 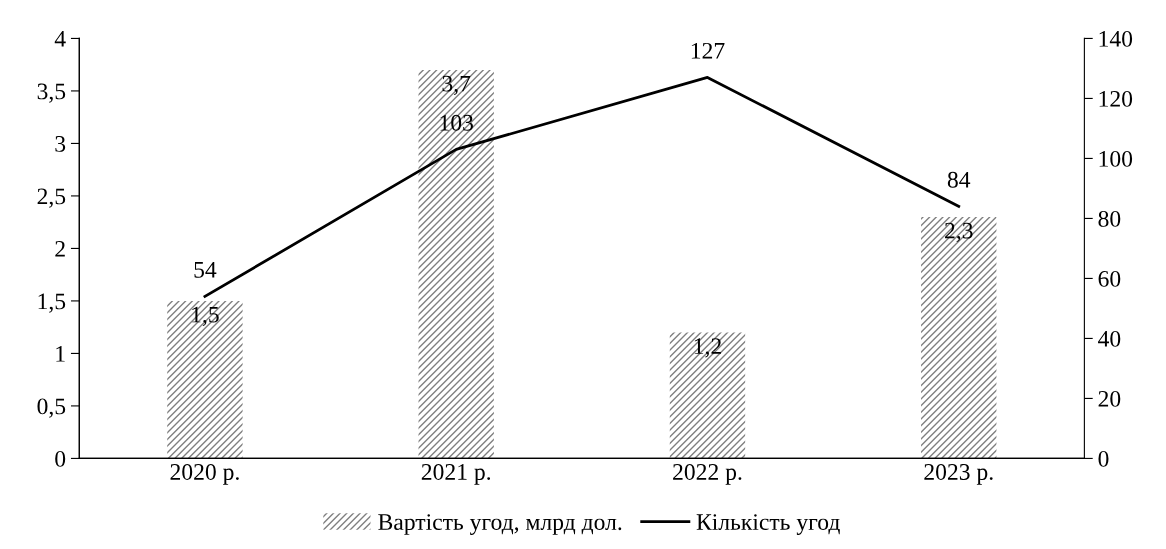 I want to click on x-tick-label: 2021 р., so click(x=456, y=474).